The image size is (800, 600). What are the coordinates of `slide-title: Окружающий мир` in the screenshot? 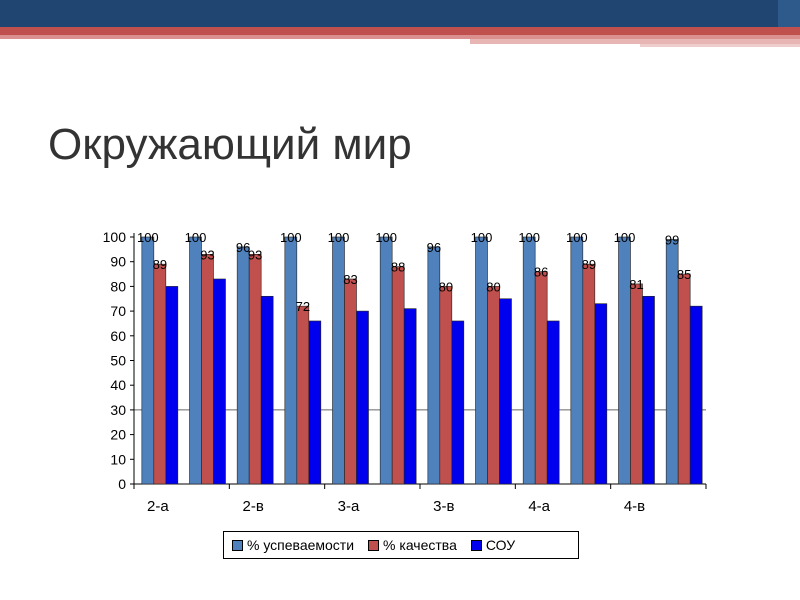 It's located at (230, 144).